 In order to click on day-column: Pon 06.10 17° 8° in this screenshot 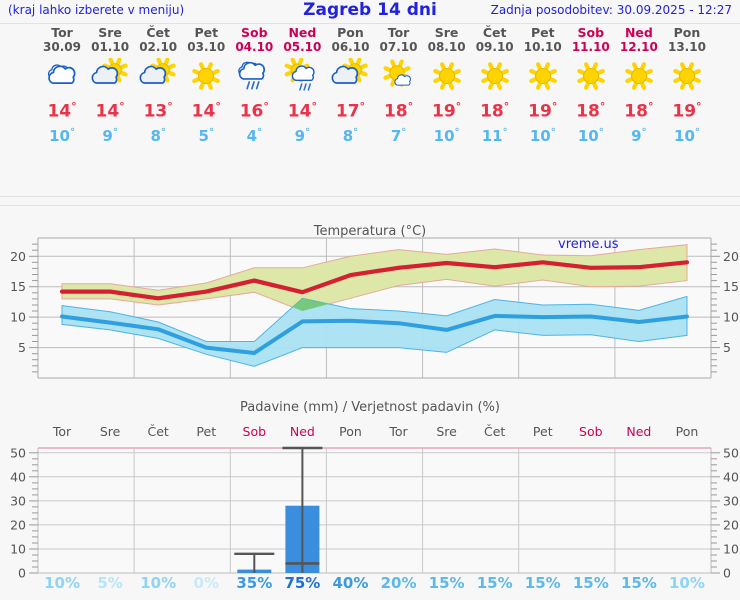, I will do `click(350, 86)`.